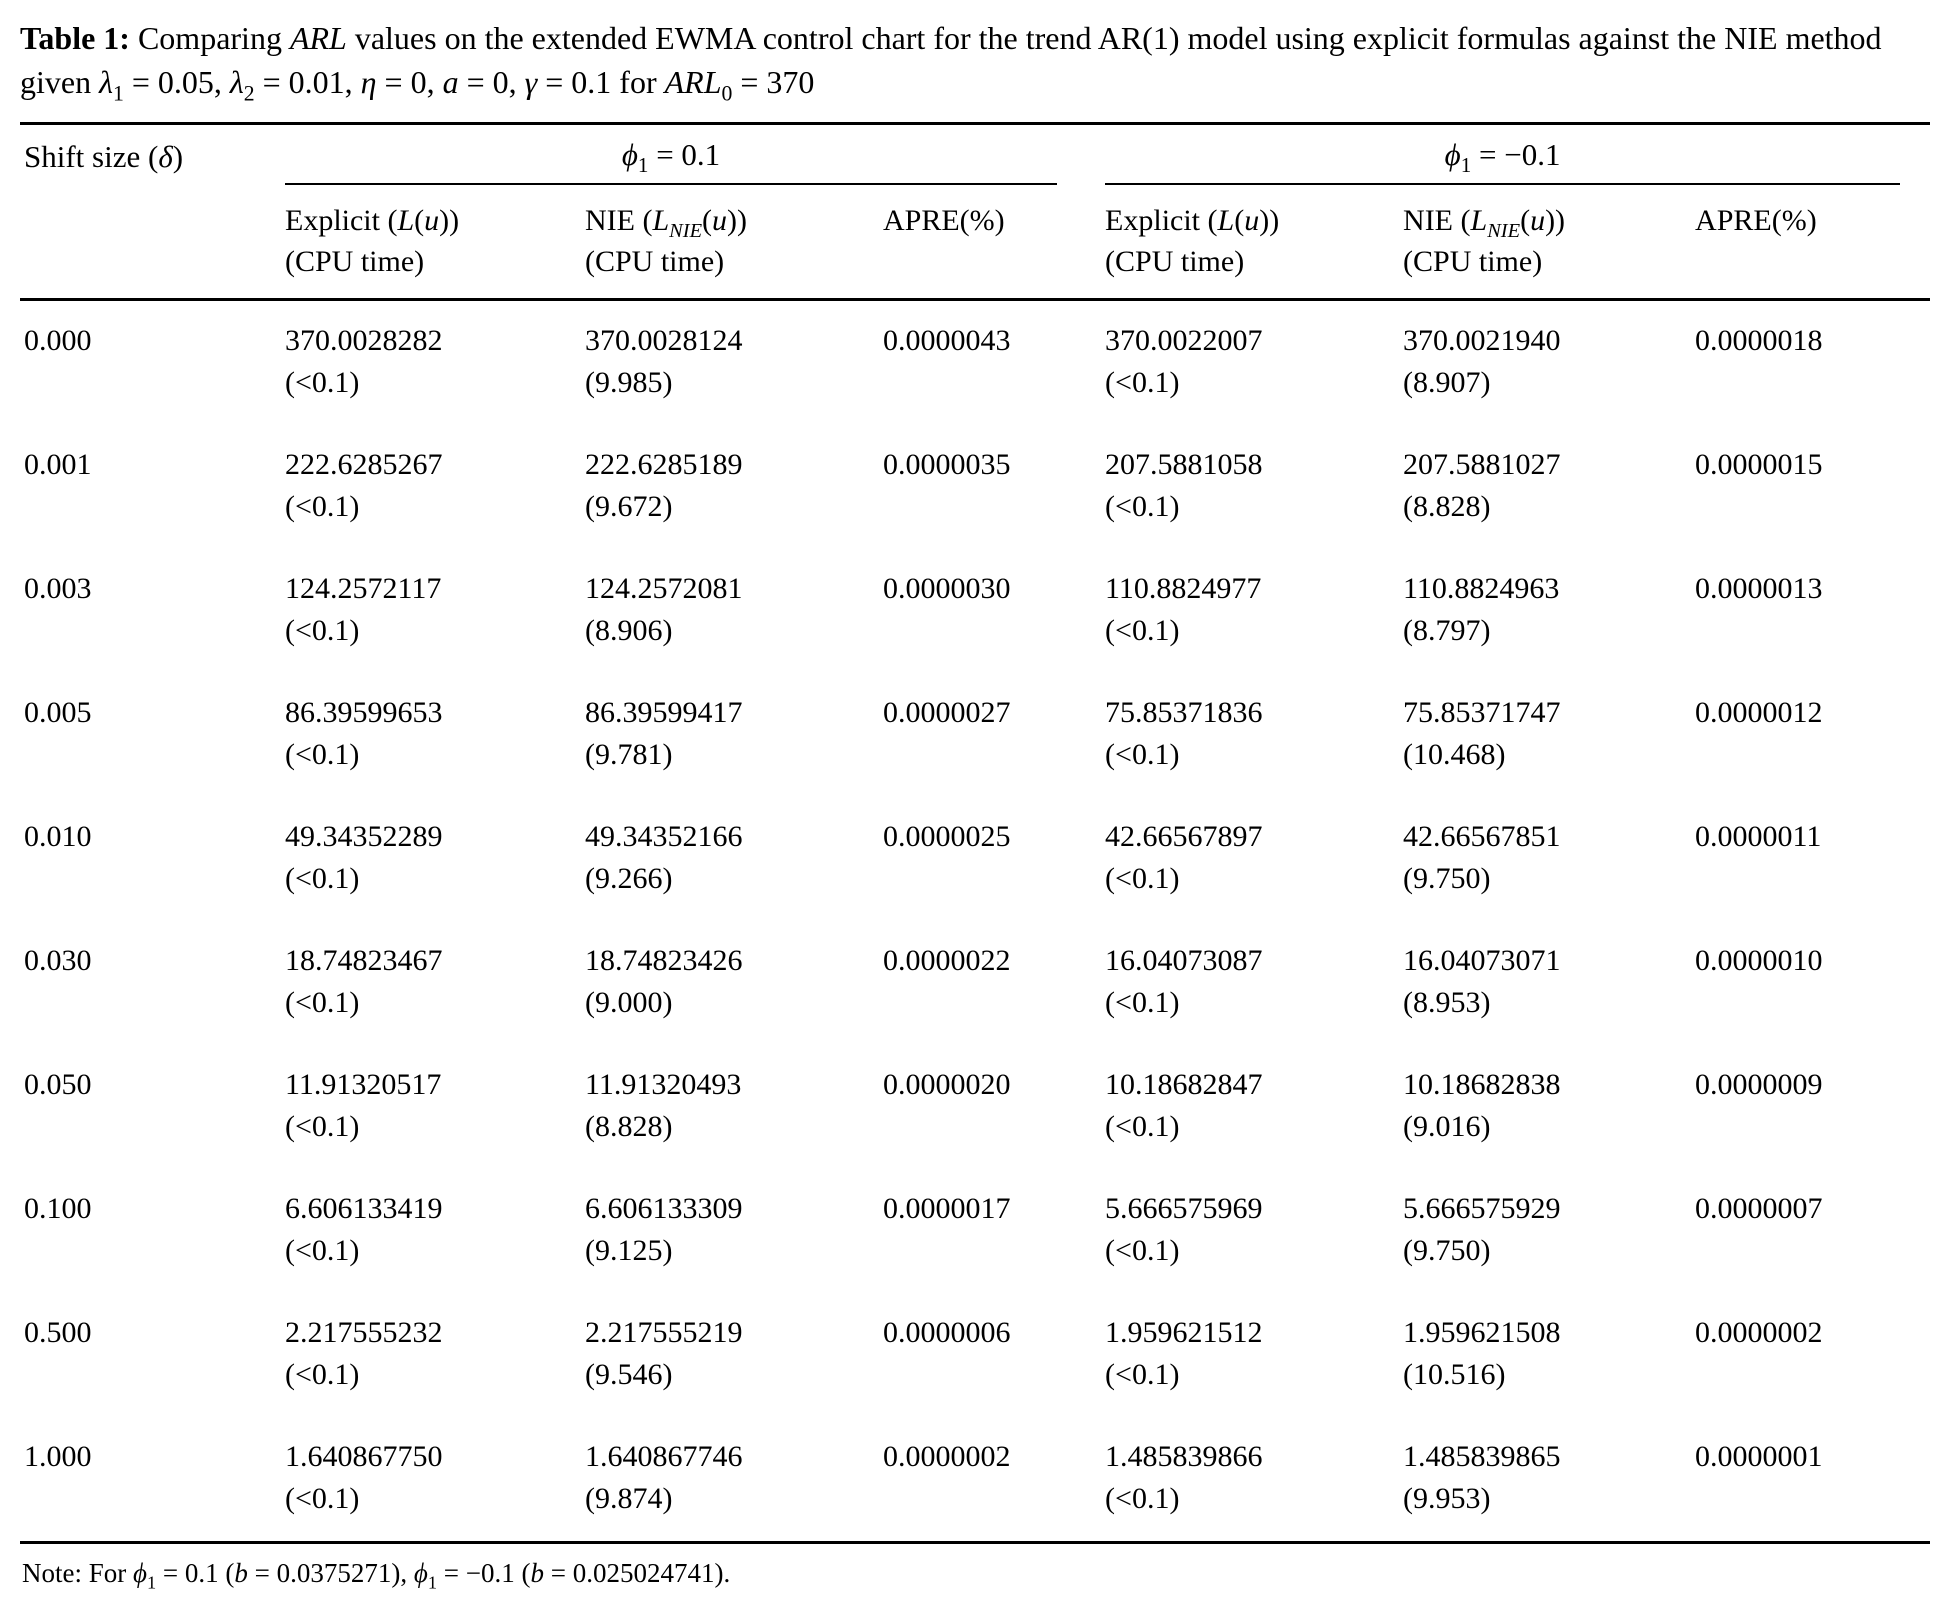  I want to click on group-header-row: Shift size (δ) ϕ1 = 0.1 ϕ1 = −0.1, so click(975, 212).